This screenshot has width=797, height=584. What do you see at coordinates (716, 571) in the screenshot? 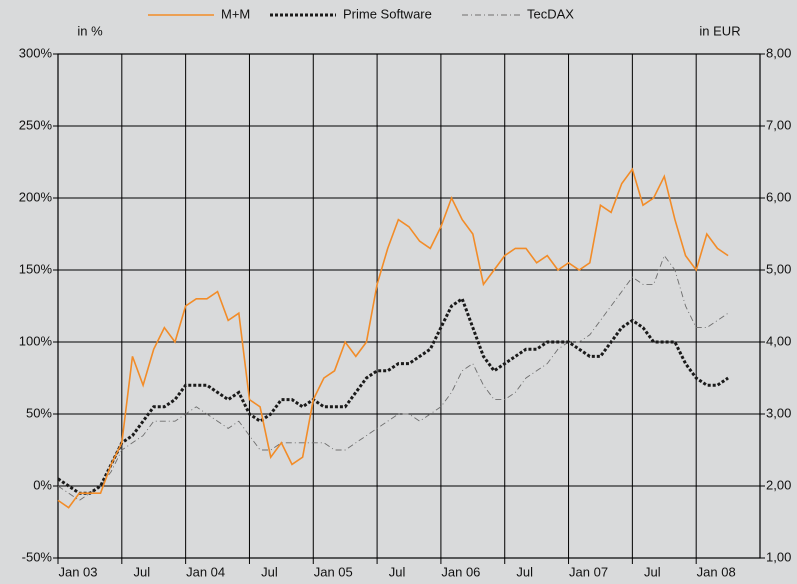
I see `x-tick-label: Jan 08` at bounding box center [716, 571].